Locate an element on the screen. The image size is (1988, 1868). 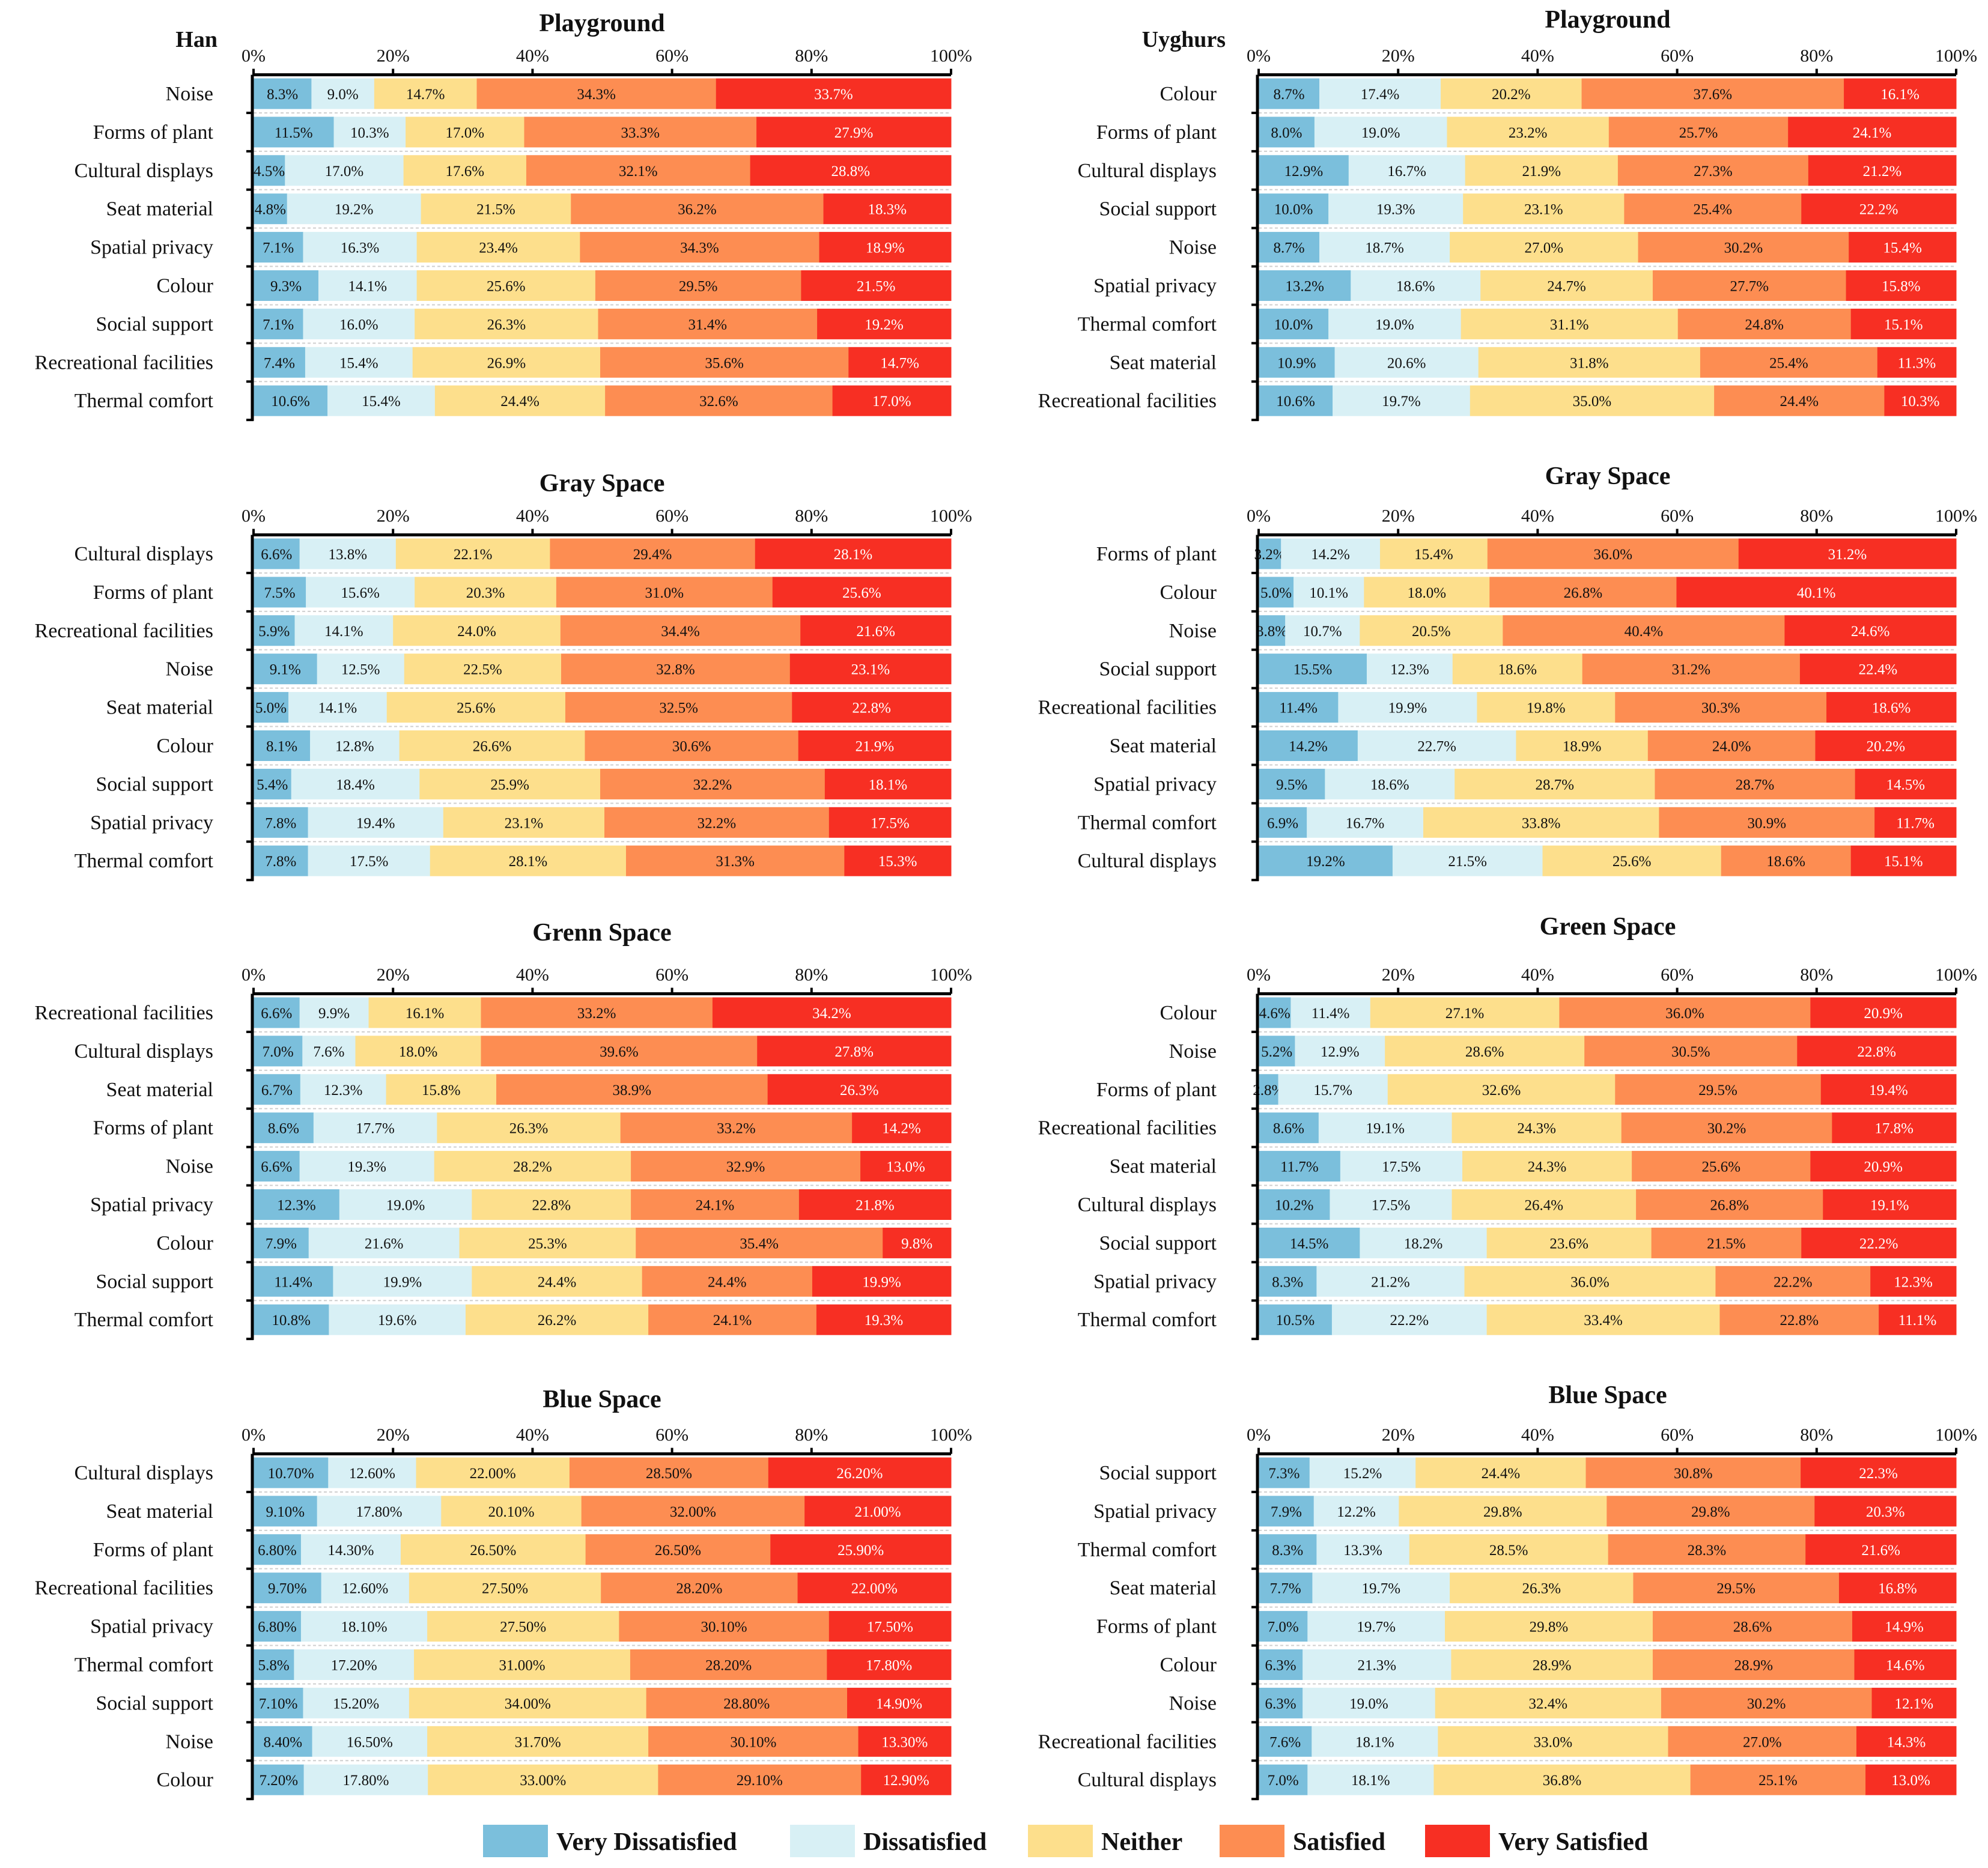
category-label: Thermal comfort is located at coordinates (1147, 324).